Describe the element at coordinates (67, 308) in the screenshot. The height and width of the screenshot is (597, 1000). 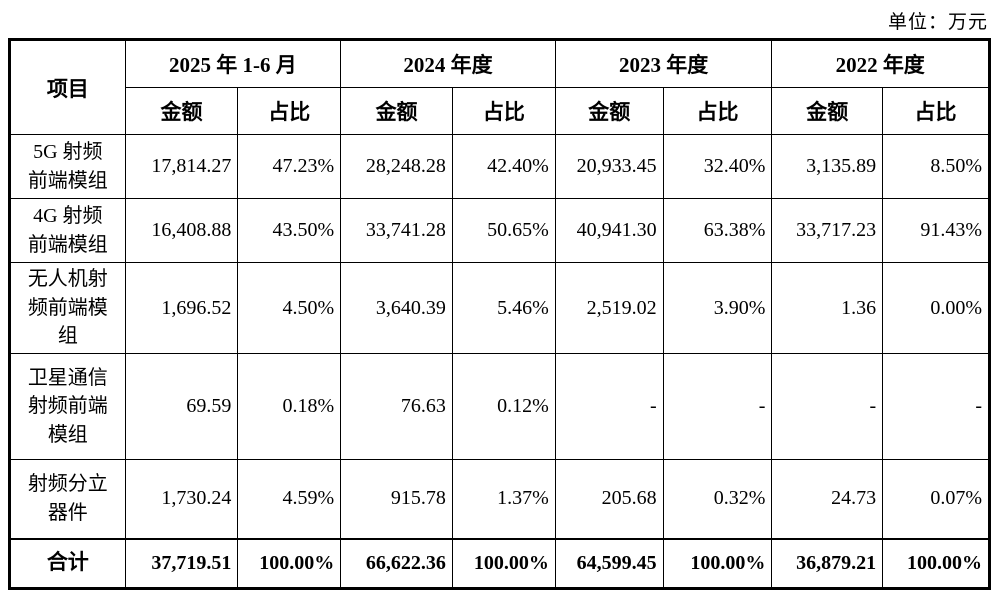
I see `row-label: 无人机射 频前端模 组` at that location.